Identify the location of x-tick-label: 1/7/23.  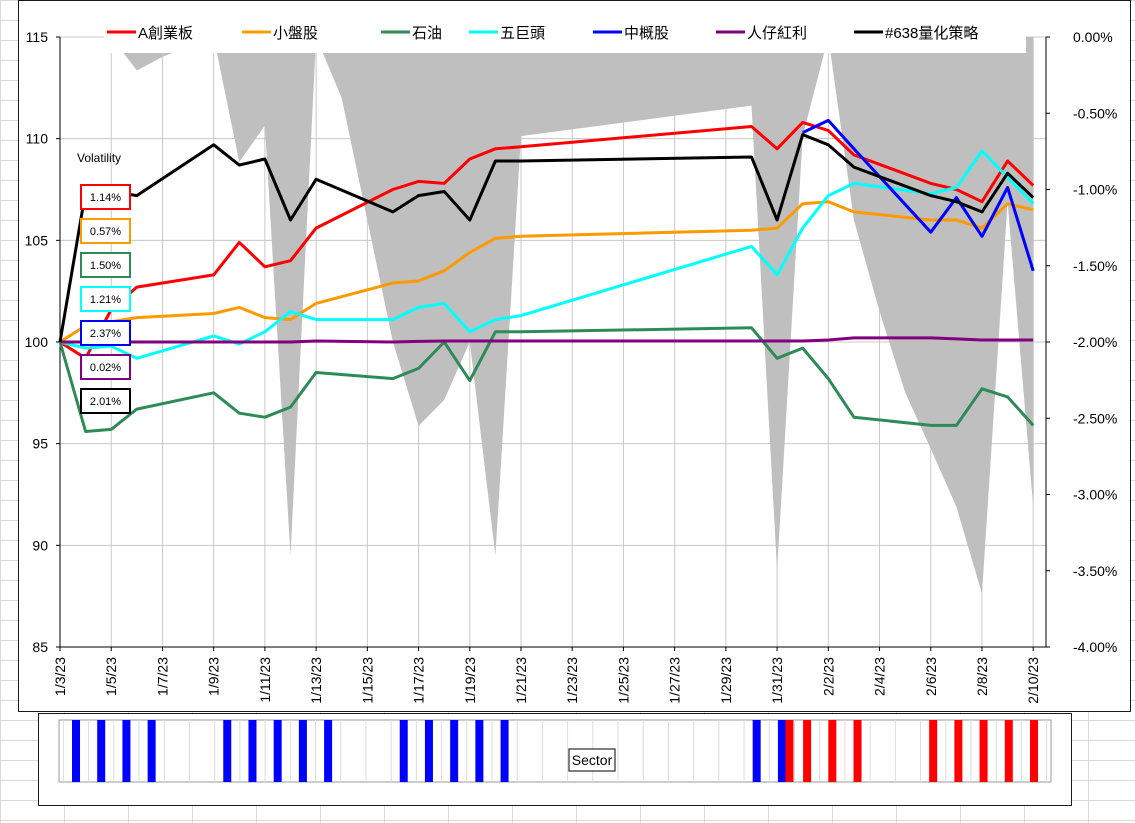
(162, 676).